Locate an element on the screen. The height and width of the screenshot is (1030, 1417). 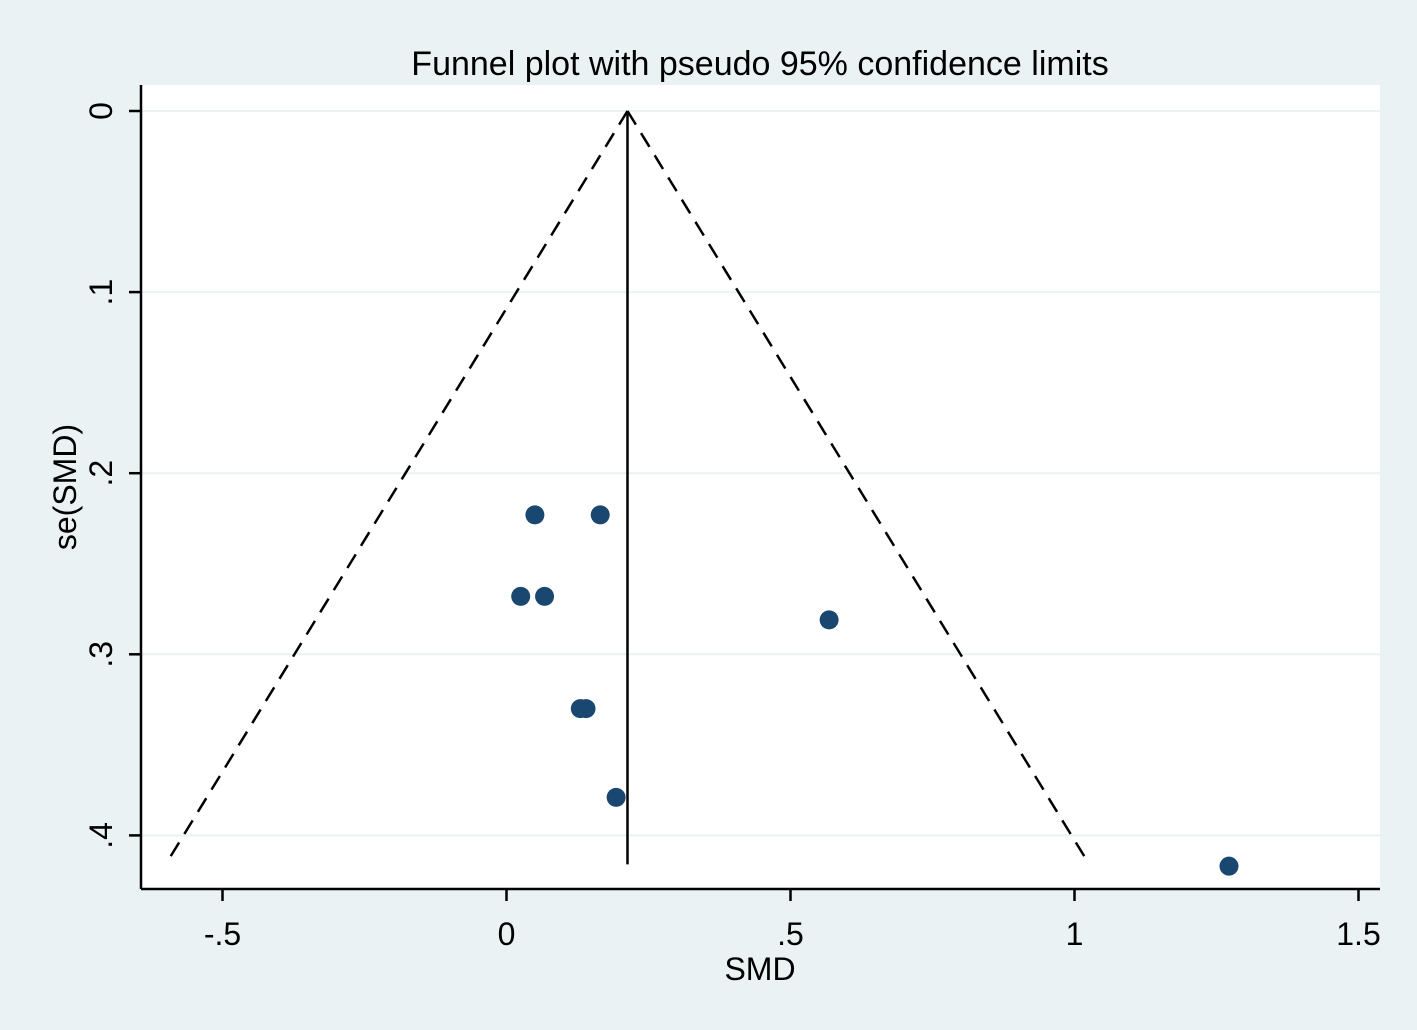
y-tick-label-0: 0 is located at coordinates (101, 111).